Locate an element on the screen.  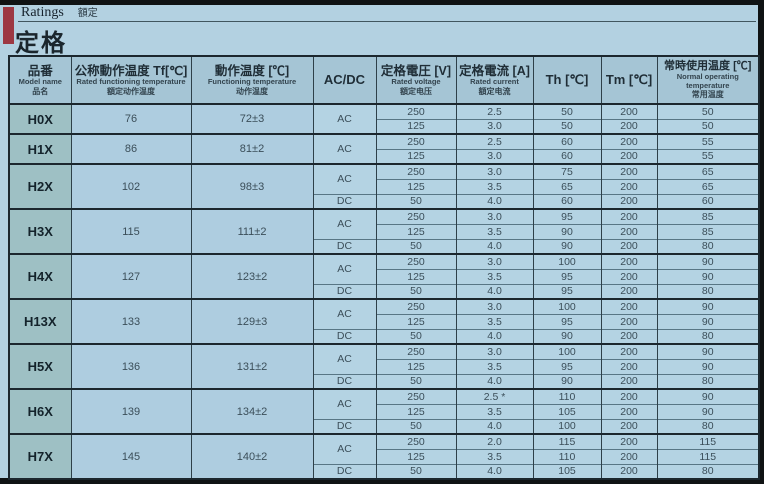
header-functioning-temp: 動作温度 [℃] Functioning temperature 动作温度 is located at coordinates (251, 80).